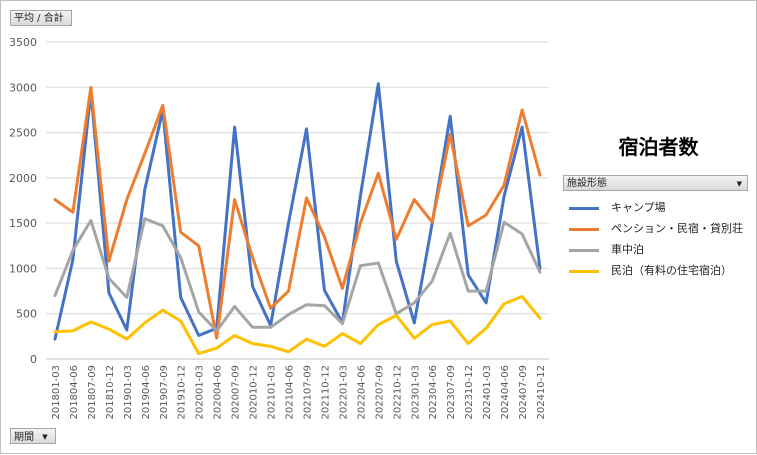  Describe the element at coordinates (146, 392) in the screenshot. I see `x-tick-label: 201904-06` at that location.